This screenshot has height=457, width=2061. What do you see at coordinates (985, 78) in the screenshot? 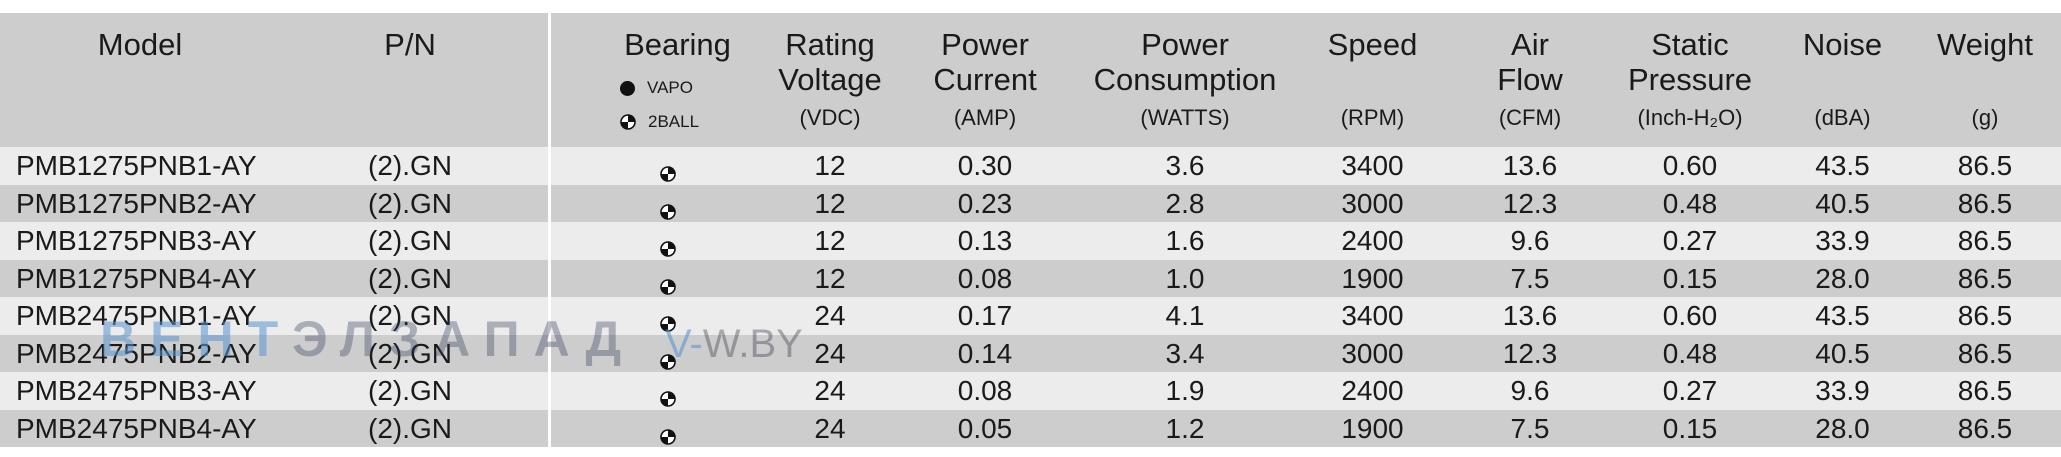
I see `header-current: Power Current (AMP)` at bounding box center [985, 78].